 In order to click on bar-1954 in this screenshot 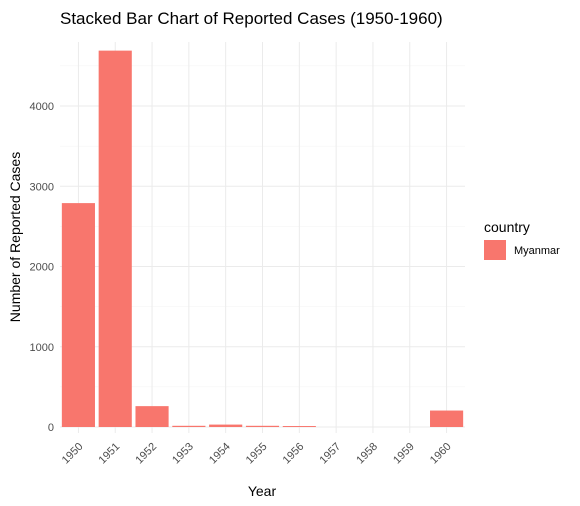, I will do `click(226, 425)`.